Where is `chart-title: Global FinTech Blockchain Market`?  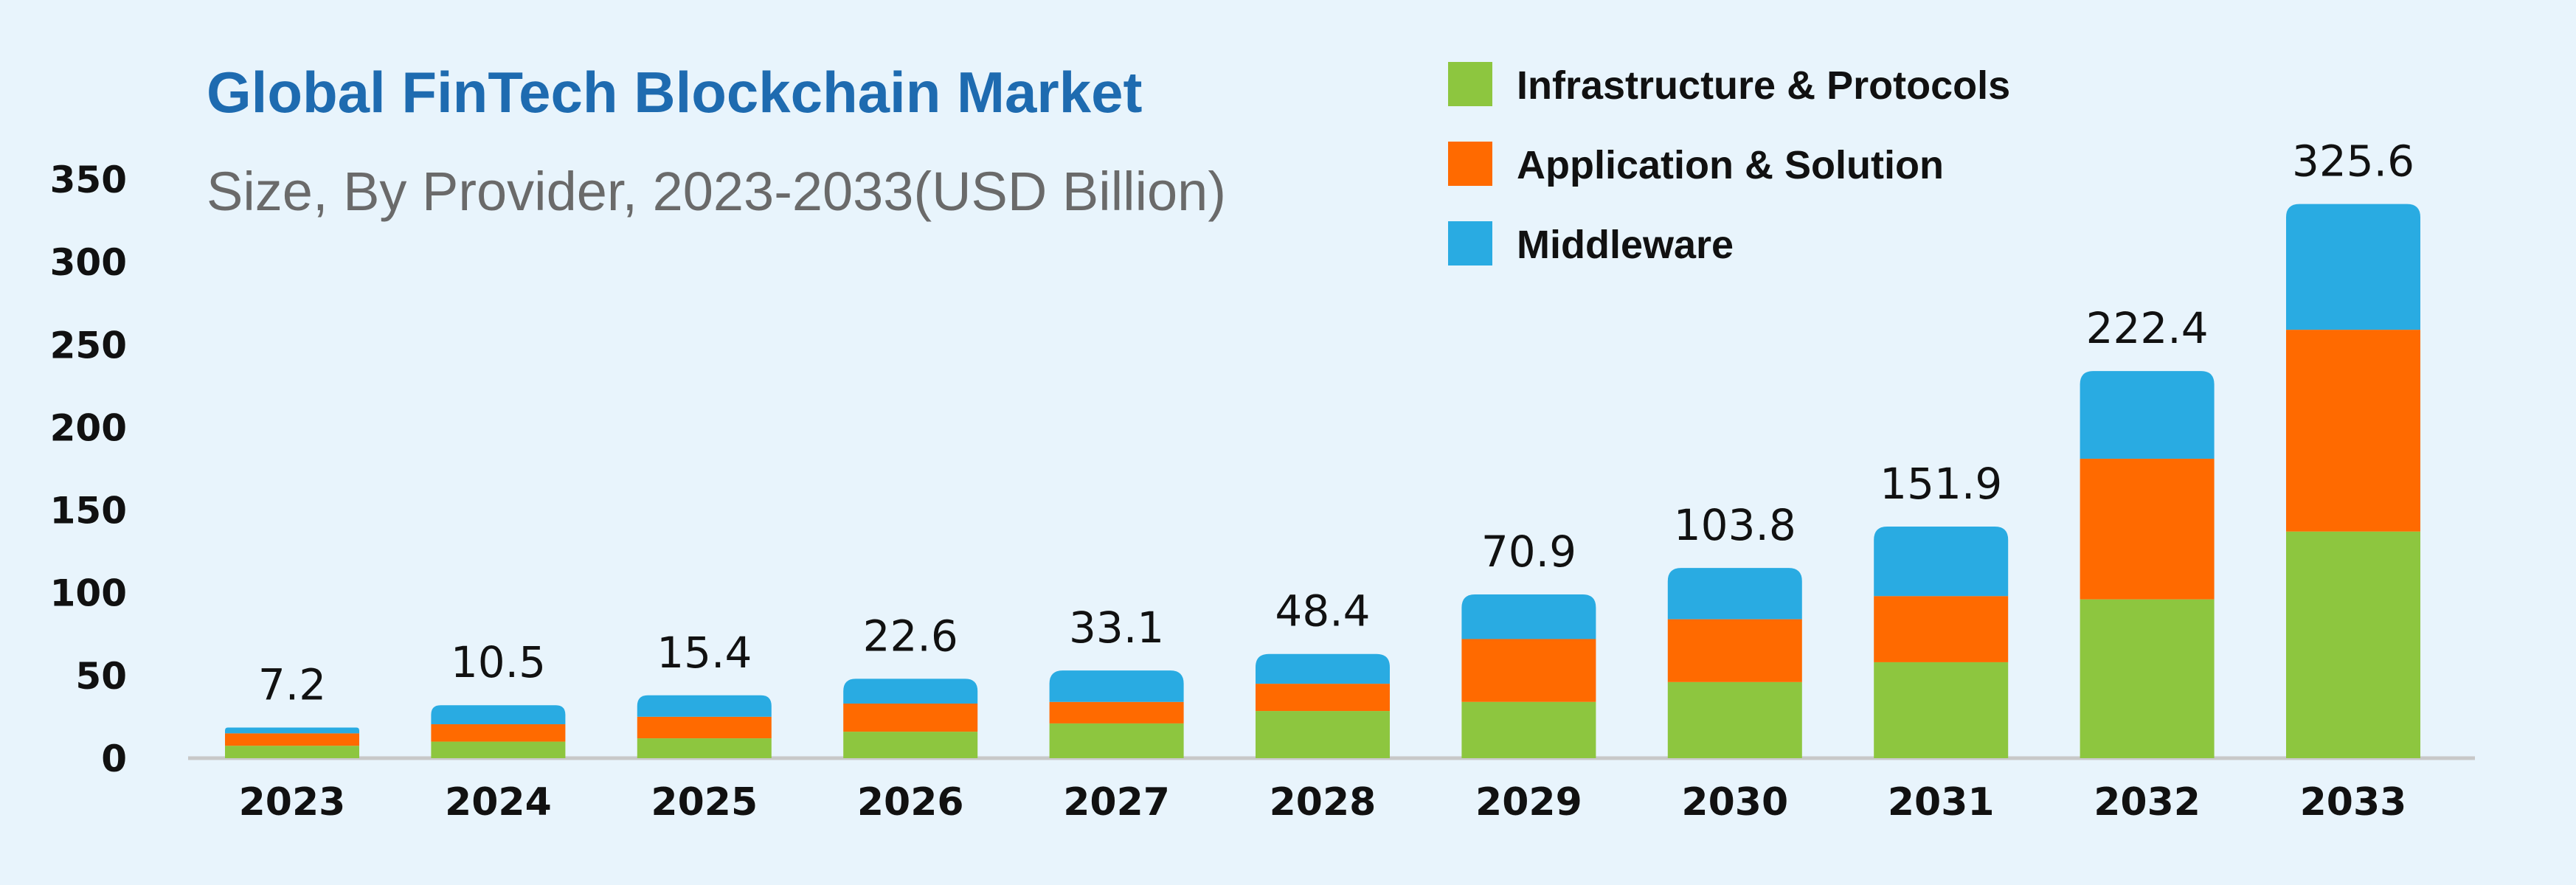 chart-title: Global FinTech Blockchain Market is located at coordinates (675, 92).